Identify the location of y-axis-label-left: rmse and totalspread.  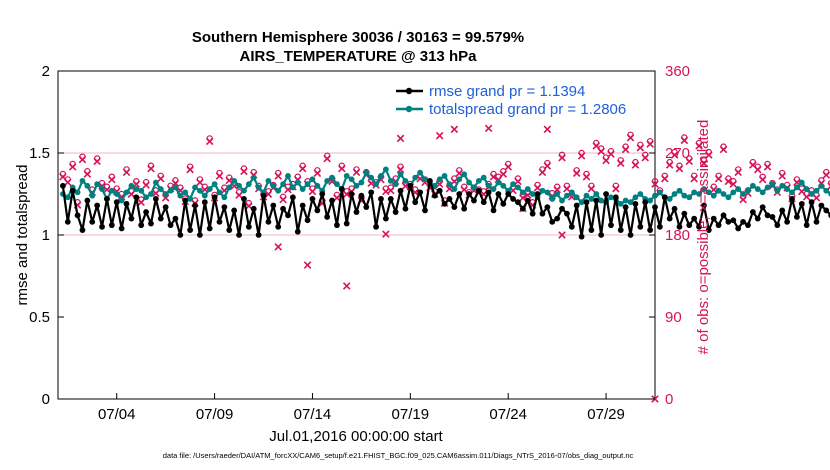
(22, 235).